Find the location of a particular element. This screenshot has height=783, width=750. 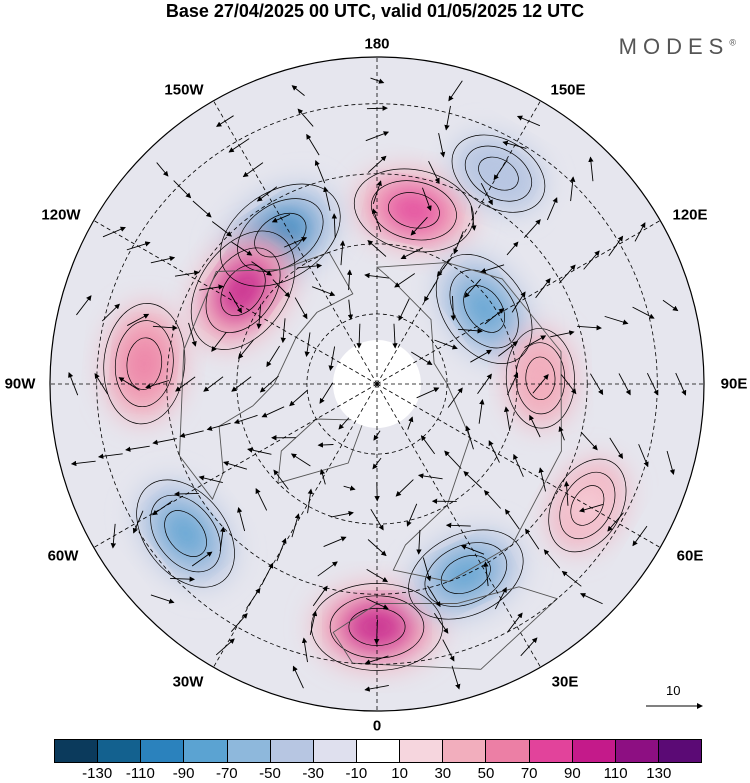

modes-logo: MODES® is located at coordinates (677, 47).